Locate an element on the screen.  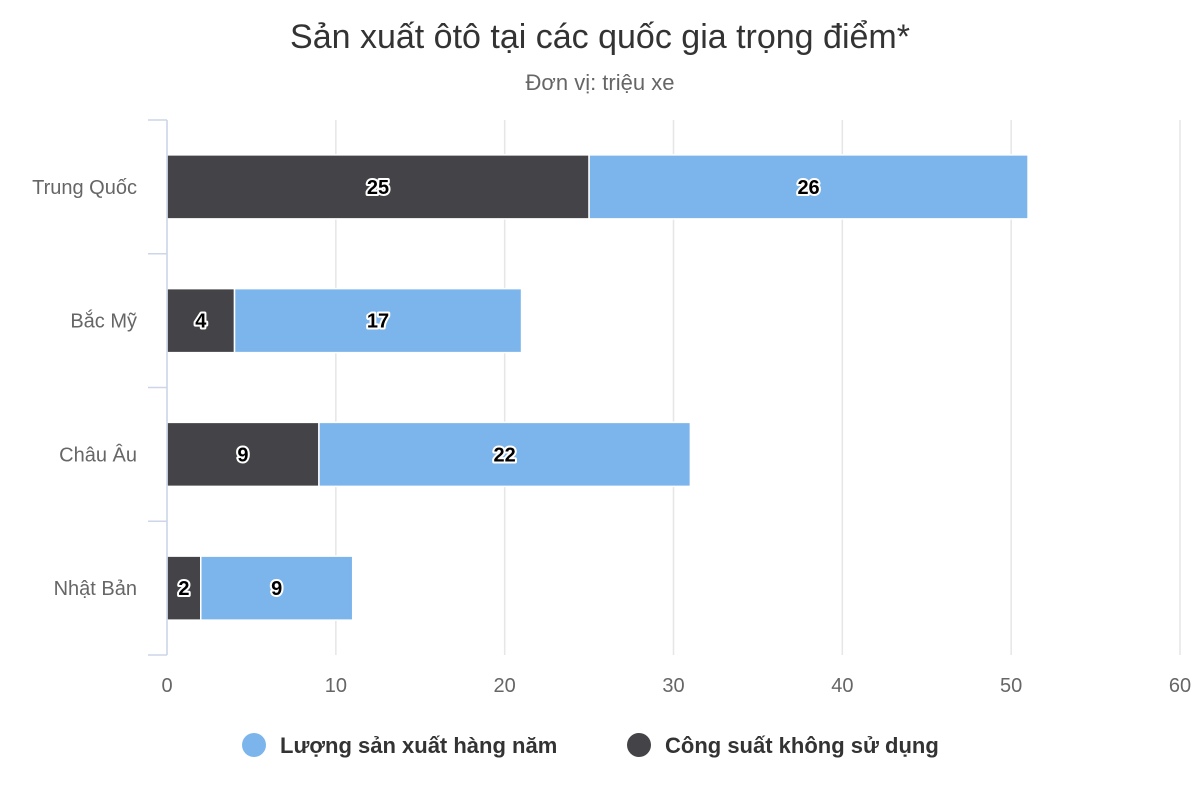
chart-subtitle: Đơn vị: triệu xe is located at coordinates (600, 82).